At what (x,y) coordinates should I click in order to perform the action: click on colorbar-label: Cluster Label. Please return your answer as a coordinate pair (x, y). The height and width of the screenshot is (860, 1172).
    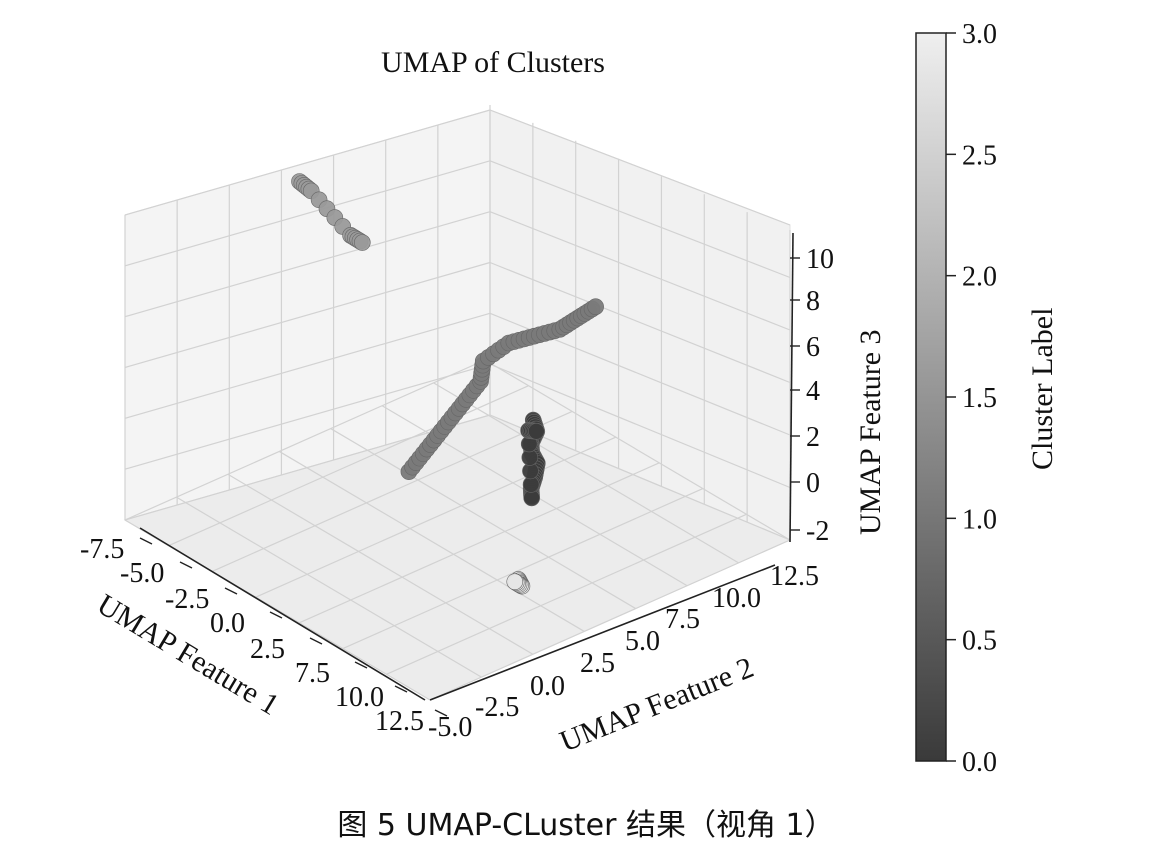
    Looking at the image, I should click on (1042, 389).